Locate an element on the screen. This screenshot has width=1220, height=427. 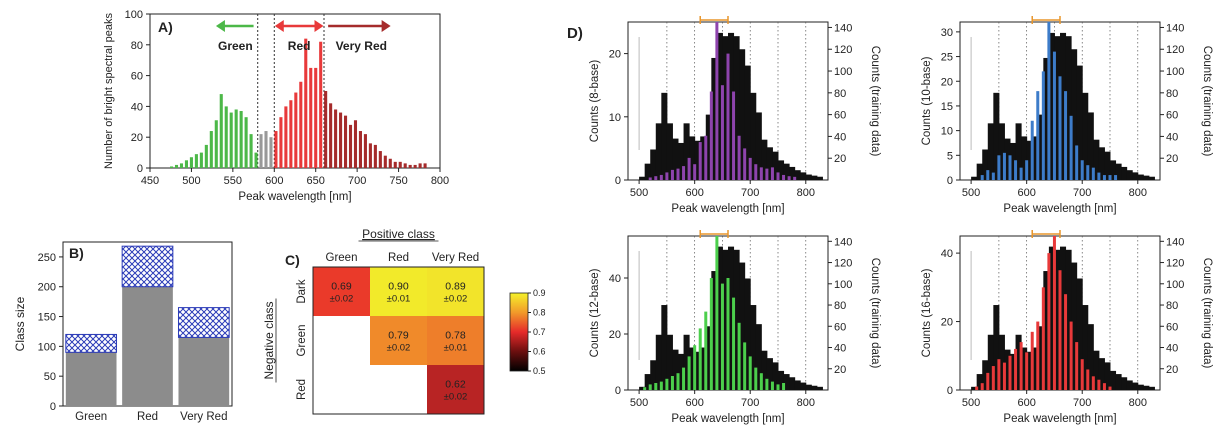
left-y-axis-title: Counts (8-base) is located at coordinates (595, 101).